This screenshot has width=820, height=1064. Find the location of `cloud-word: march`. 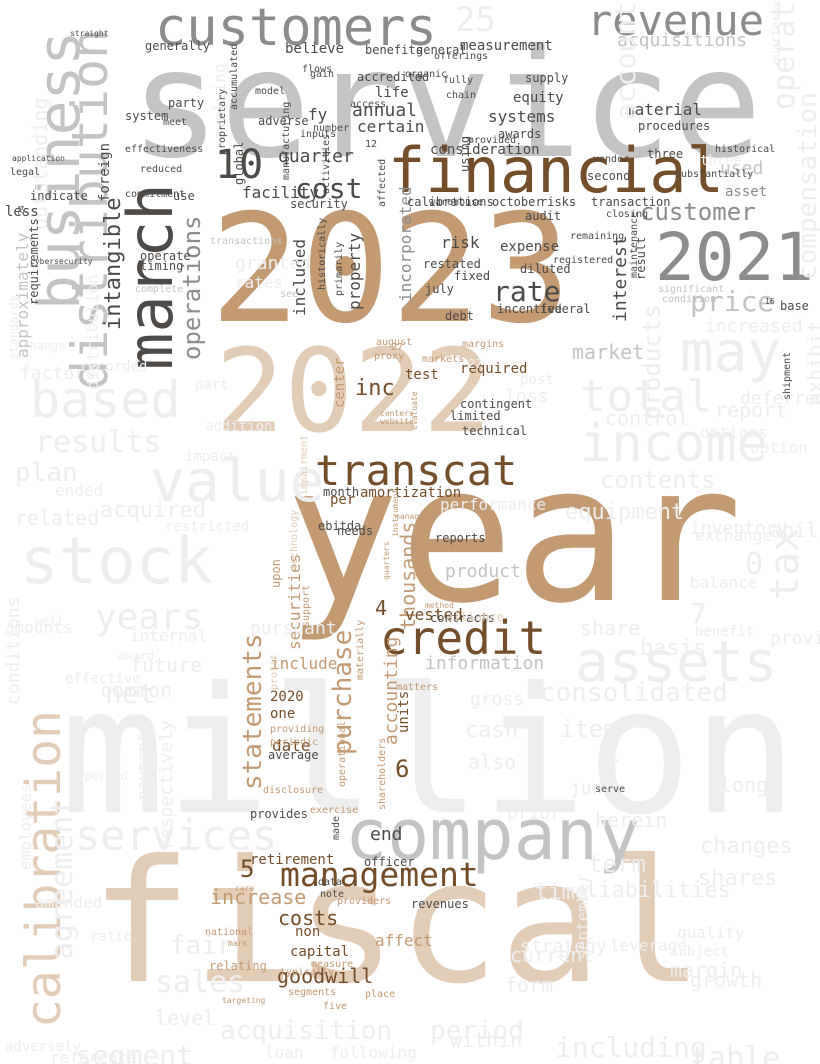

cloud-word: march is located at coordinates (150, 276).